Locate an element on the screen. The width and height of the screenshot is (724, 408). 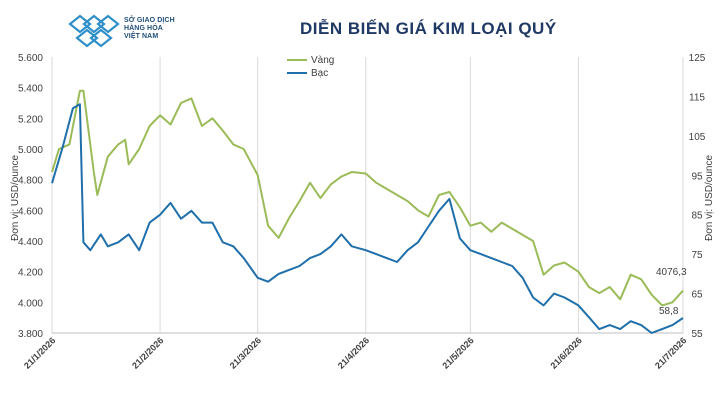
legend-label-bac: Bạc is located at coordinates (319, 73).